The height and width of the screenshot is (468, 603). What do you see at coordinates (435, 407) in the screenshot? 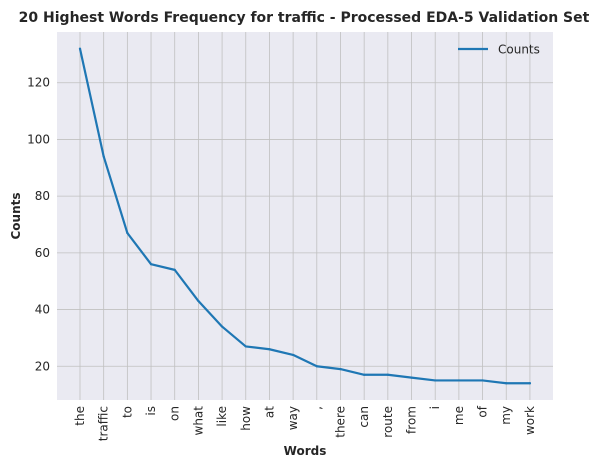
I see `x-tick-label: i` at bounding box center [435, 407].